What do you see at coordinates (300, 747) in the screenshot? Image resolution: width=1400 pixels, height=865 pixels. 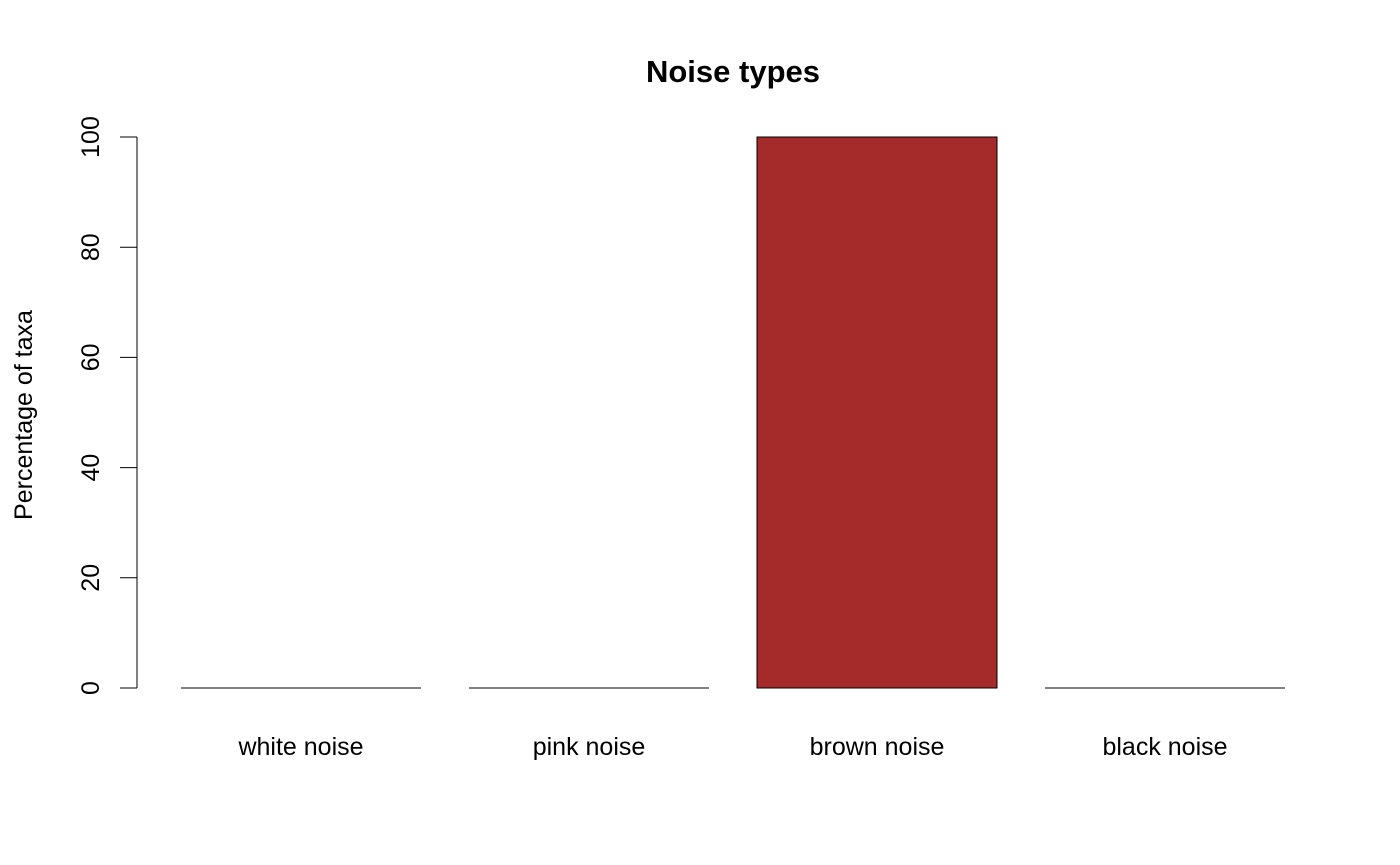 I see `x-tick-label: white noise` at bounding box center [300, 747].